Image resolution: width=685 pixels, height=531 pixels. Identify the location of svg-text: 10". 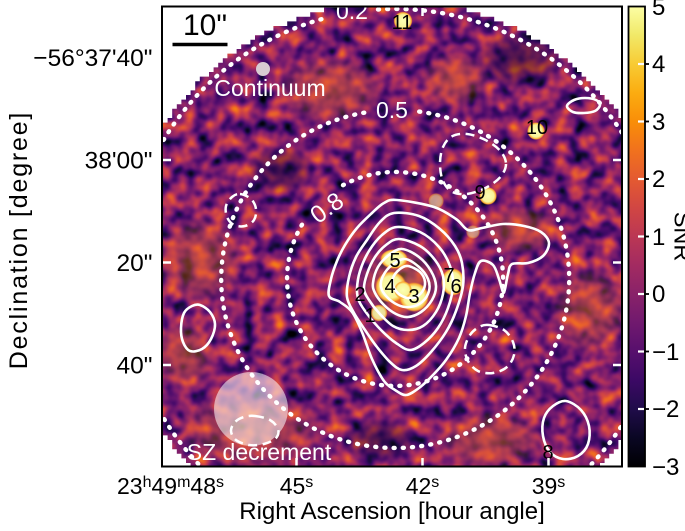
(205, 25).